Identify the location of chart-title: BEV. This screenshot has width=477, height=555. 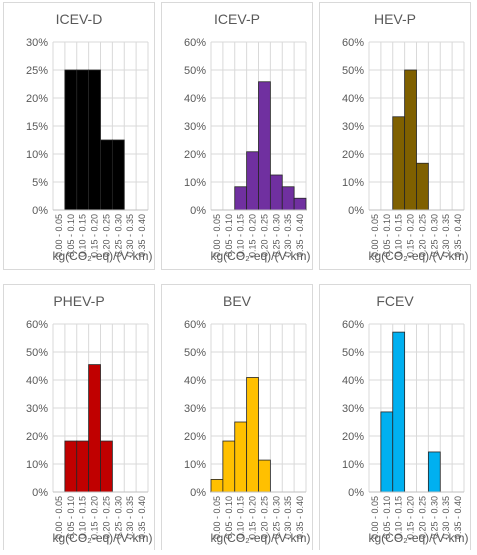
(237, 301).